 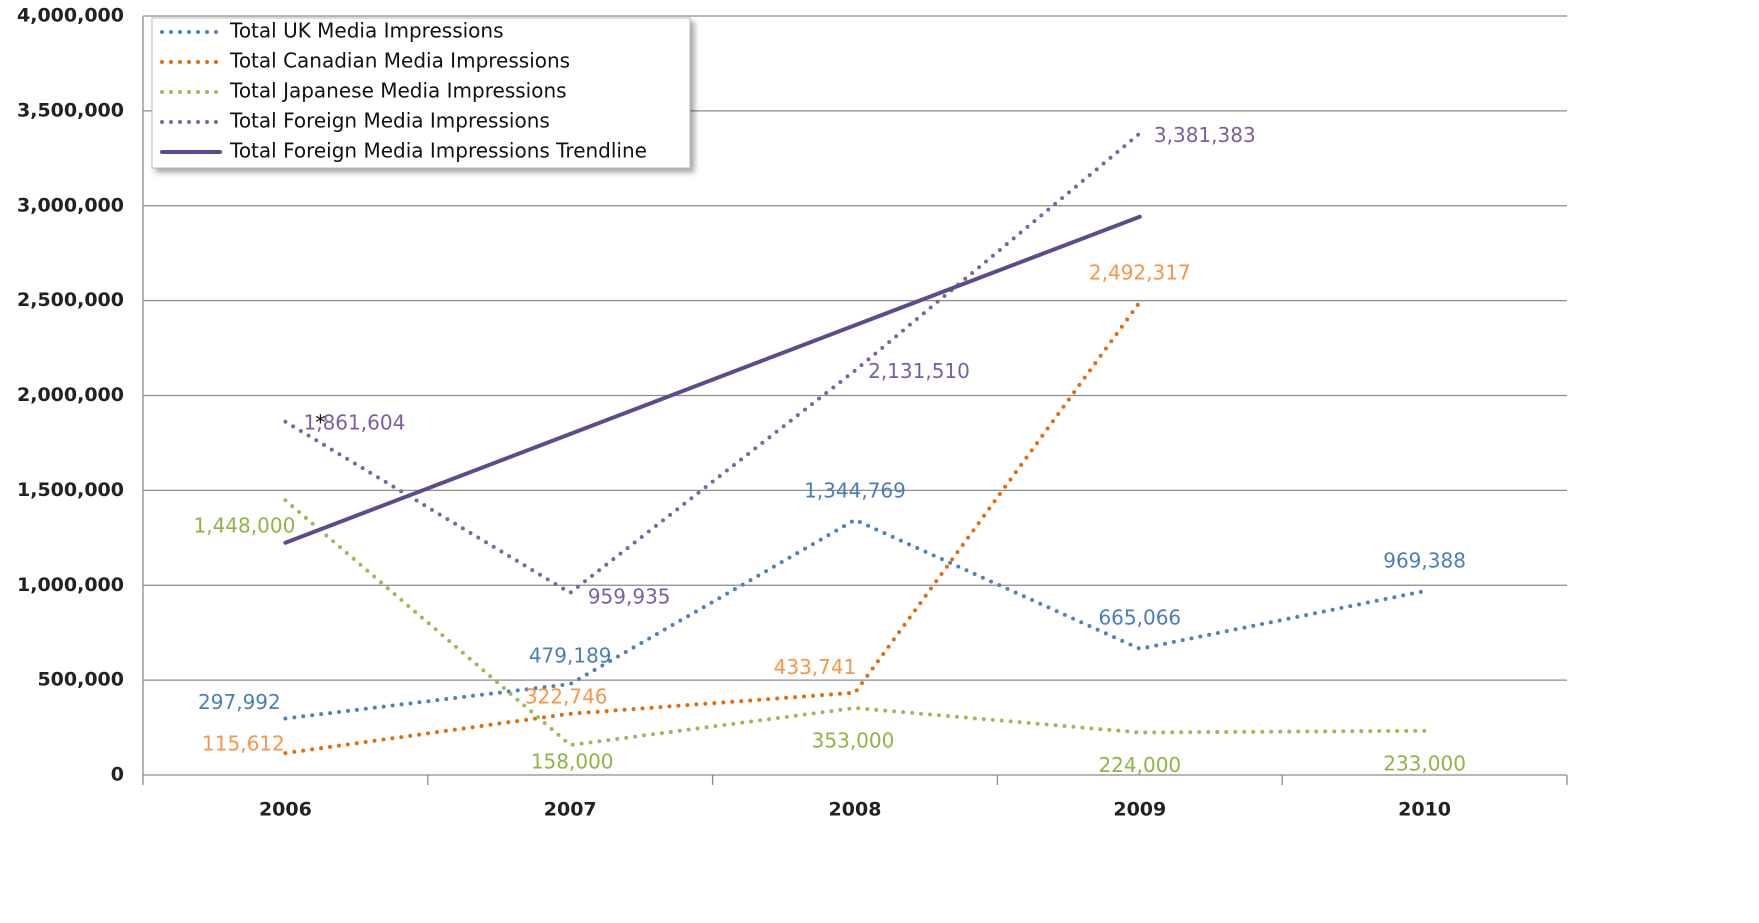 What do you see at coordinates (919, 371) in the screenshot?
I see `data-label: 2,131,510` at bounding box center [919, 371].